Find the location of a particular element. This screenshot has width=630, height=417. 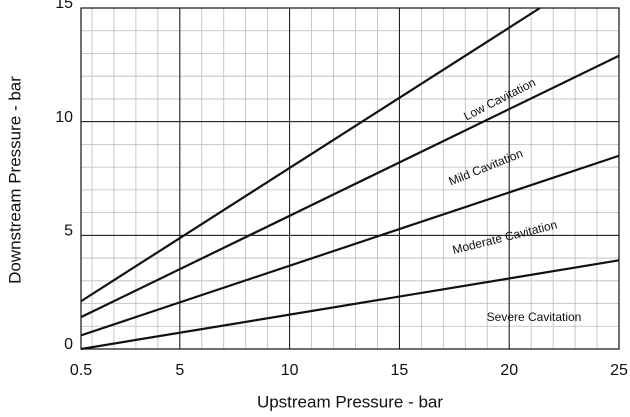

y-axis-title: Downstream Pressure - bar is located at coordinates (14, 180).